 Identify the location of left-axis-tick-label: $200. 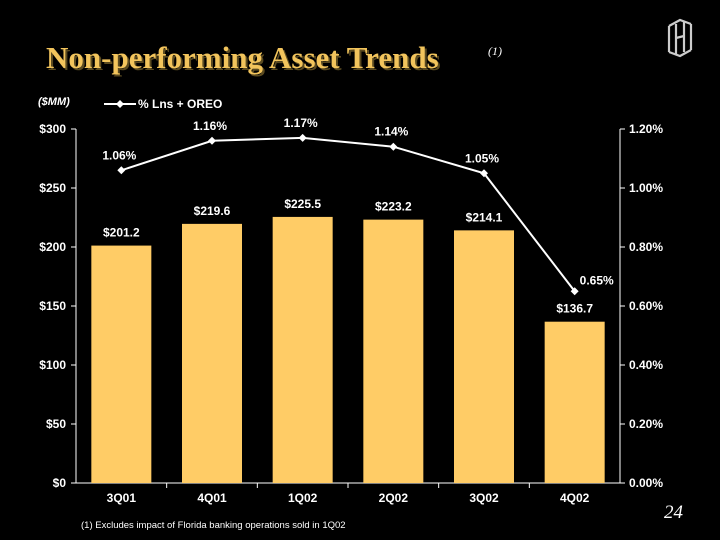
(52, 247).